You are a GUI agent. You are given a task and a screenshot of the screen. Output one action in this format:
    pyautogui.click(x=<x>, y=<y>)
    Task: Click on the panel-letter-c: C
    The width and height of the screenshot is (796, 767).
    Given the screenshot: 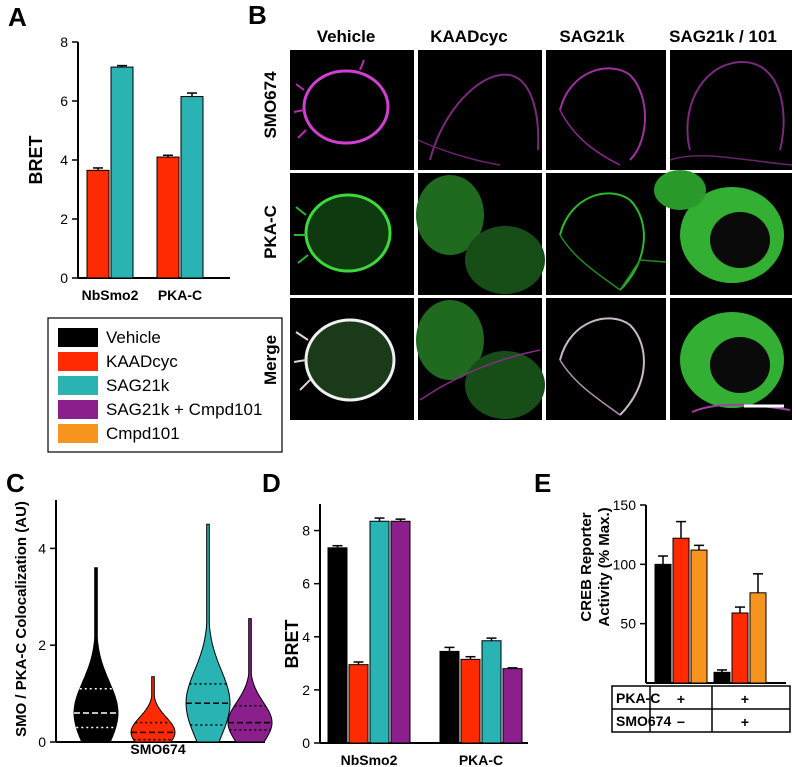 What is the action you would take?
    pyautogui.click(x=15, y=483)
    